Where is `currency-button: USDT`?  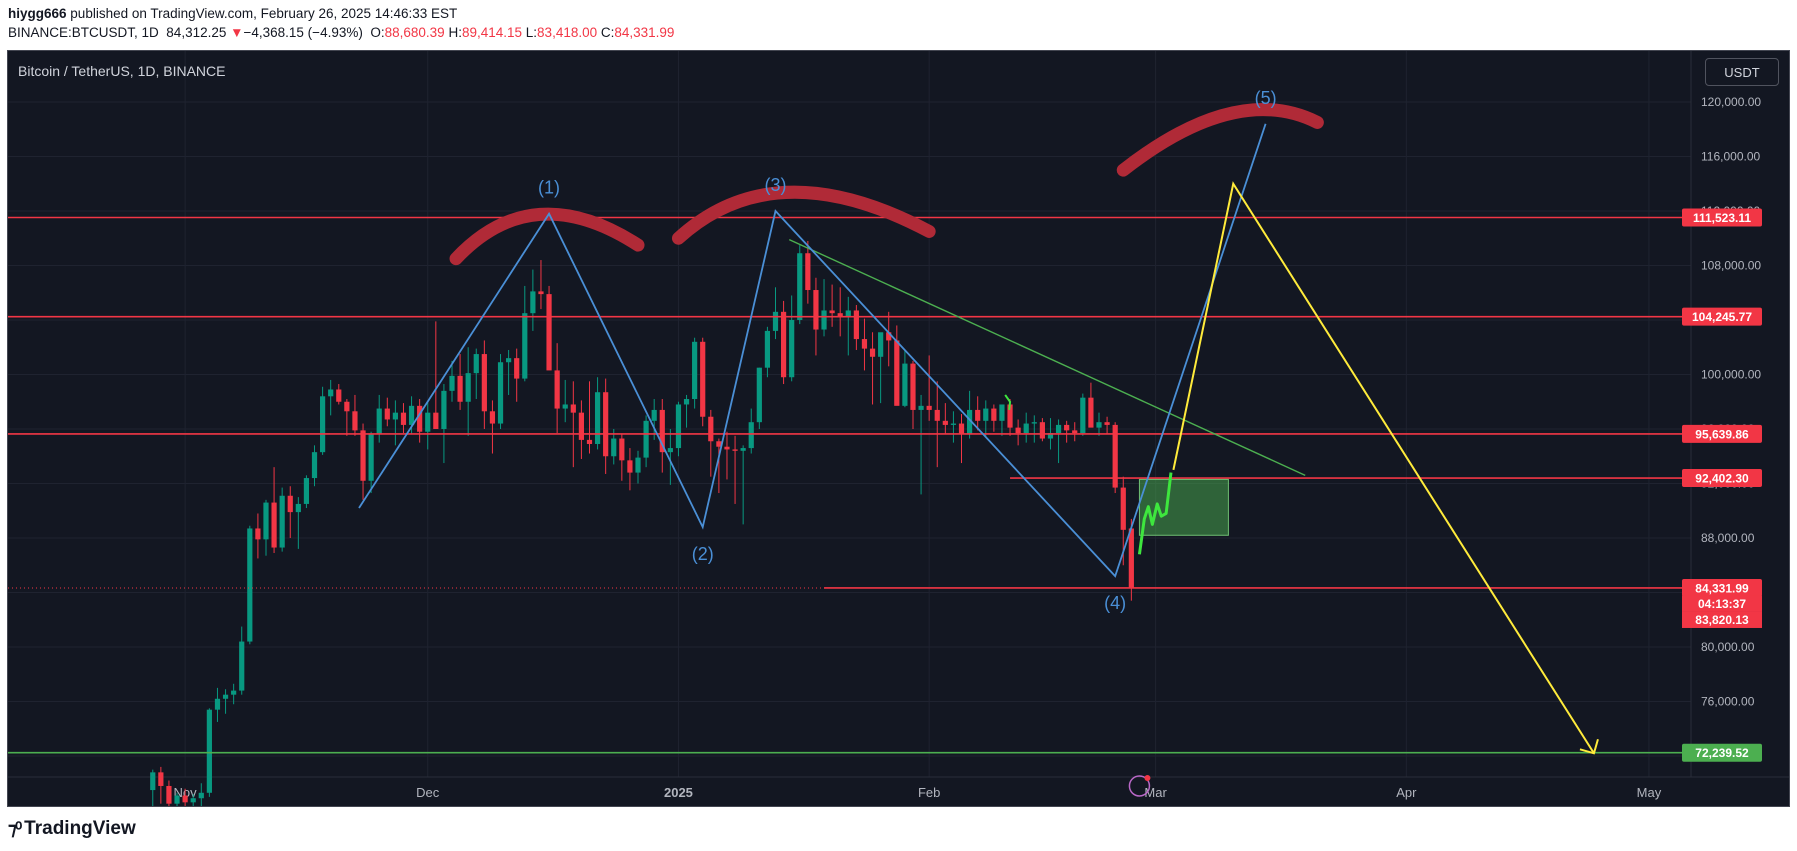 currency-button: USDT is located at coordinates (1742, 72).